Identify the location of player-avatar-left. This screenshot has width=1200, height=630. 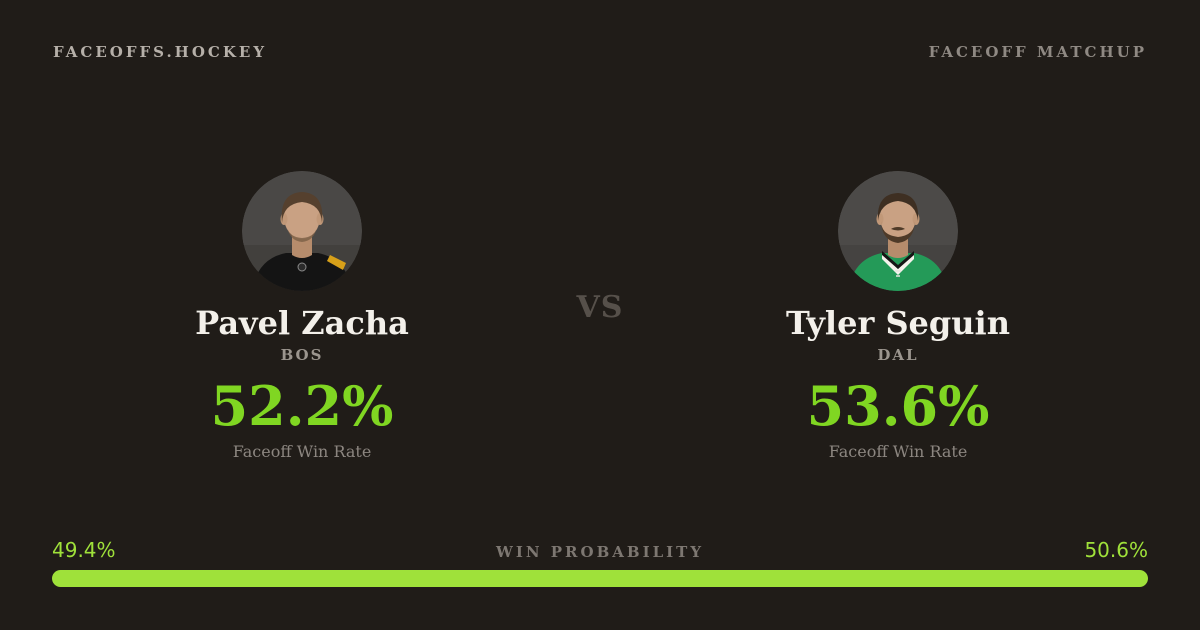
(302, 231).